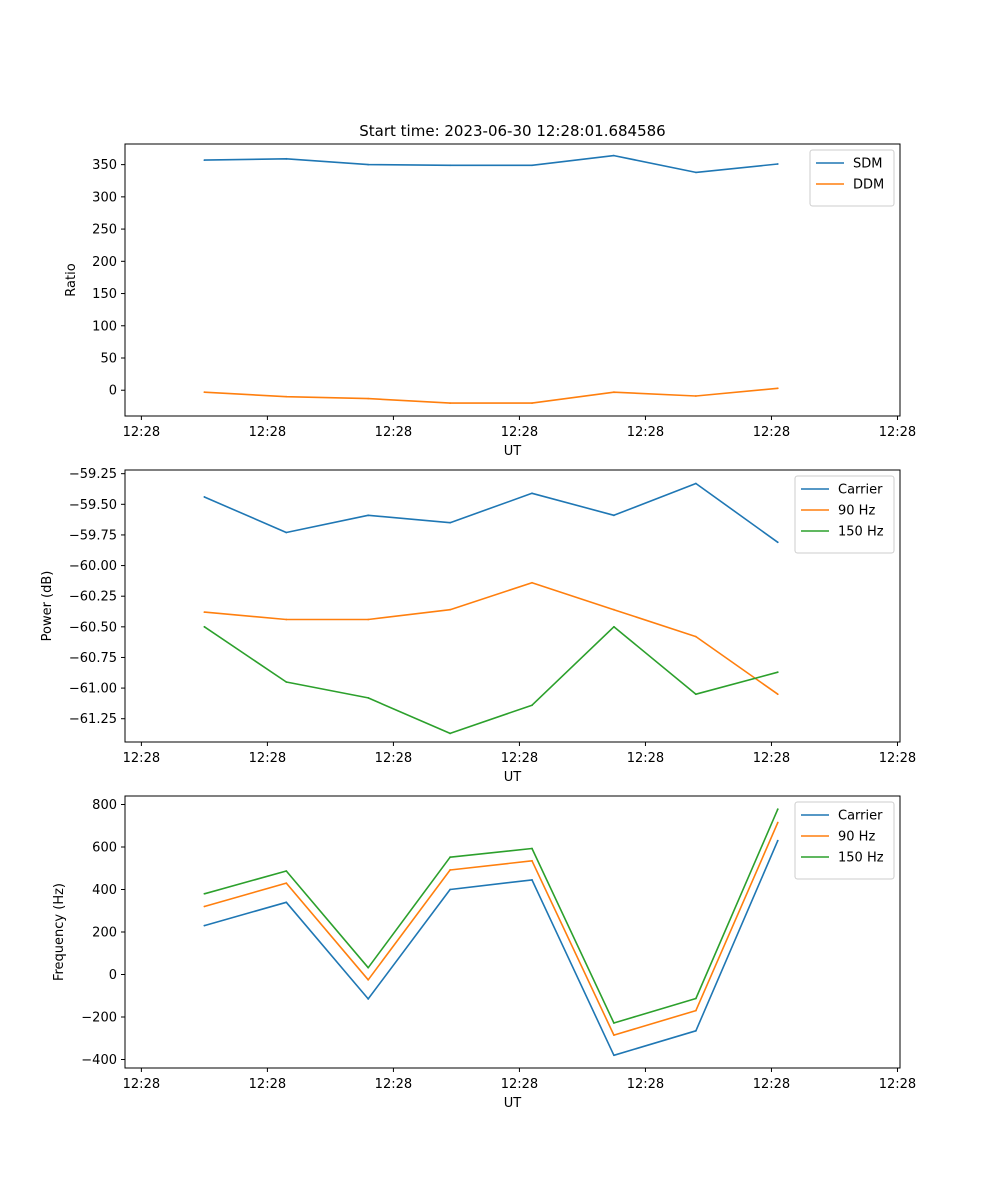  Describe the element at coordinates (104, 848) in the screenshot. I see `y-tick-label-frequency: 600` at that location.